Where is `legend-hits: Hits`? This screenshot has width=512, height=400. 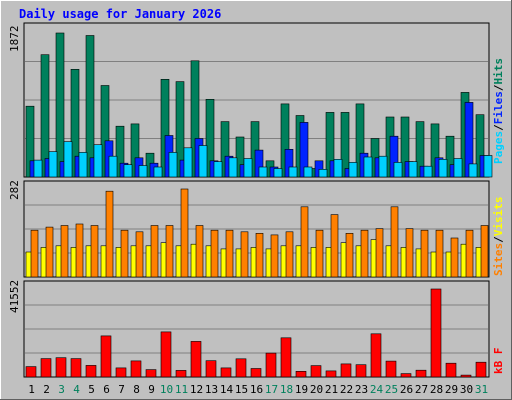
legend-hits: Hits is located at coordinates (498, 71).